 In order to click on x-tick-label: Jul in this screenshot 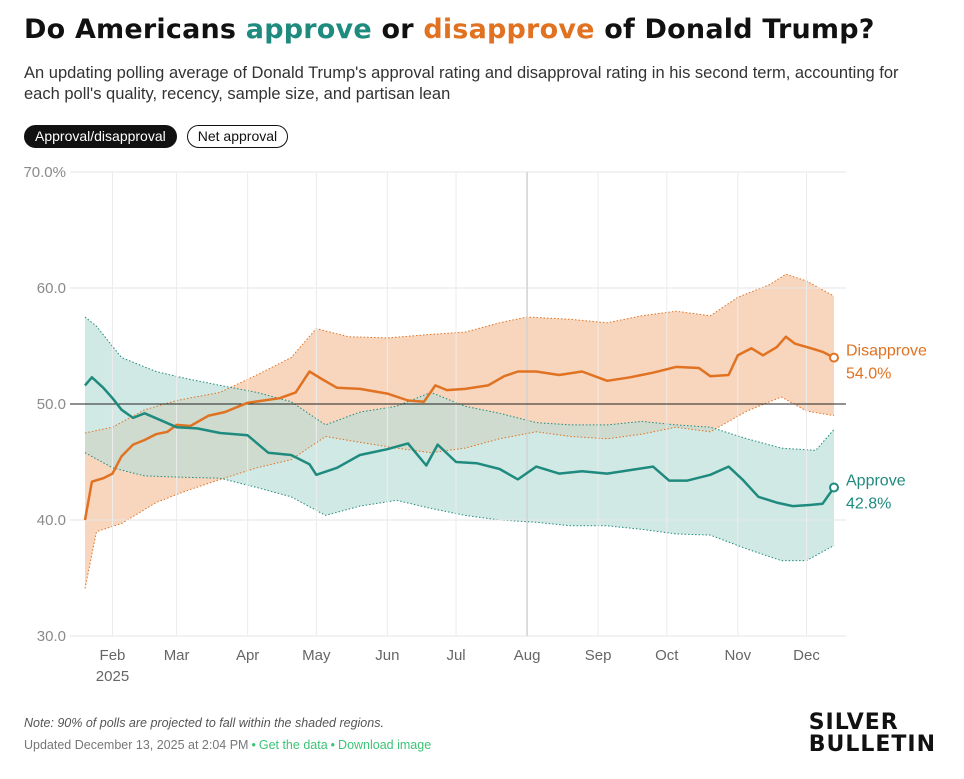, I will do `click(455, 655)`.